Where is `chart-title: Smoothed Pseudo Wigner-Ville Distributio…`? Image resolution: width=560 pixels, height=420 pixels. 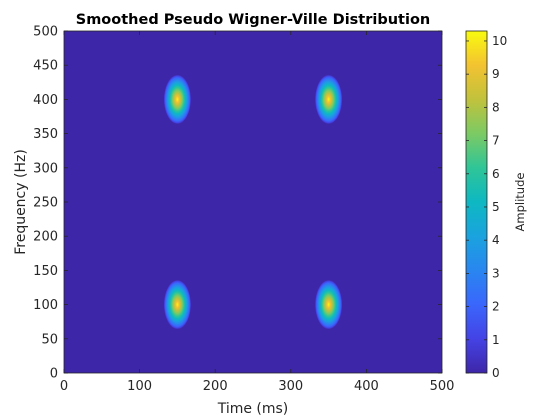
chart-title: Smoothed Pseudo Wigner-Ville Distributio… is located at coordinates (253, 20).